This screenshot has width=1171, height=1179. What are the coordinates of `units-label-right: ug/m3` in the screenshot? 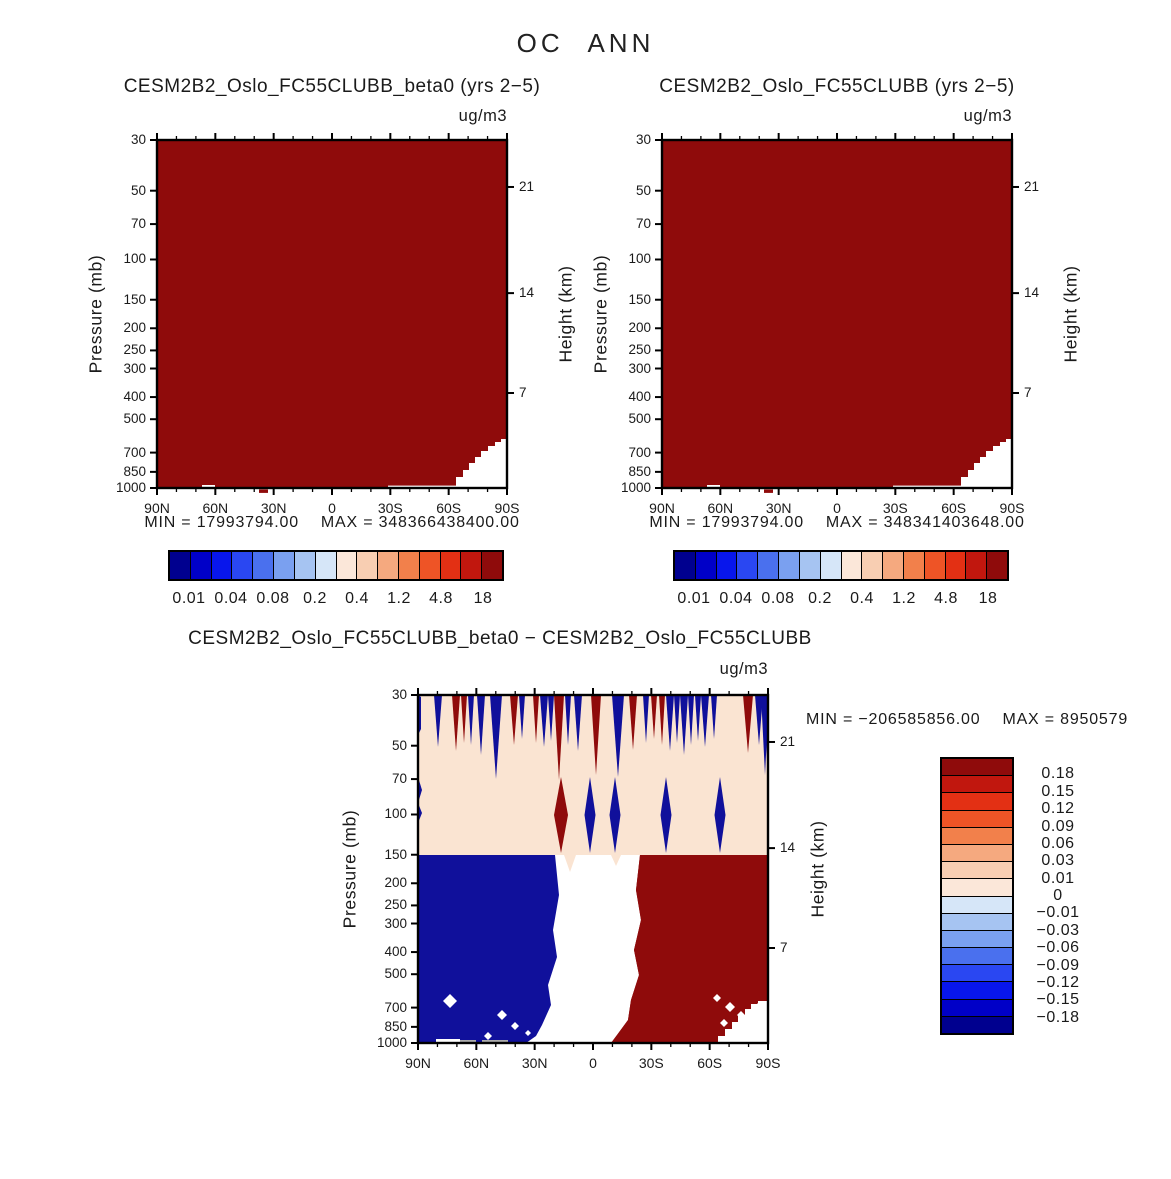 It's located at (987, 116).